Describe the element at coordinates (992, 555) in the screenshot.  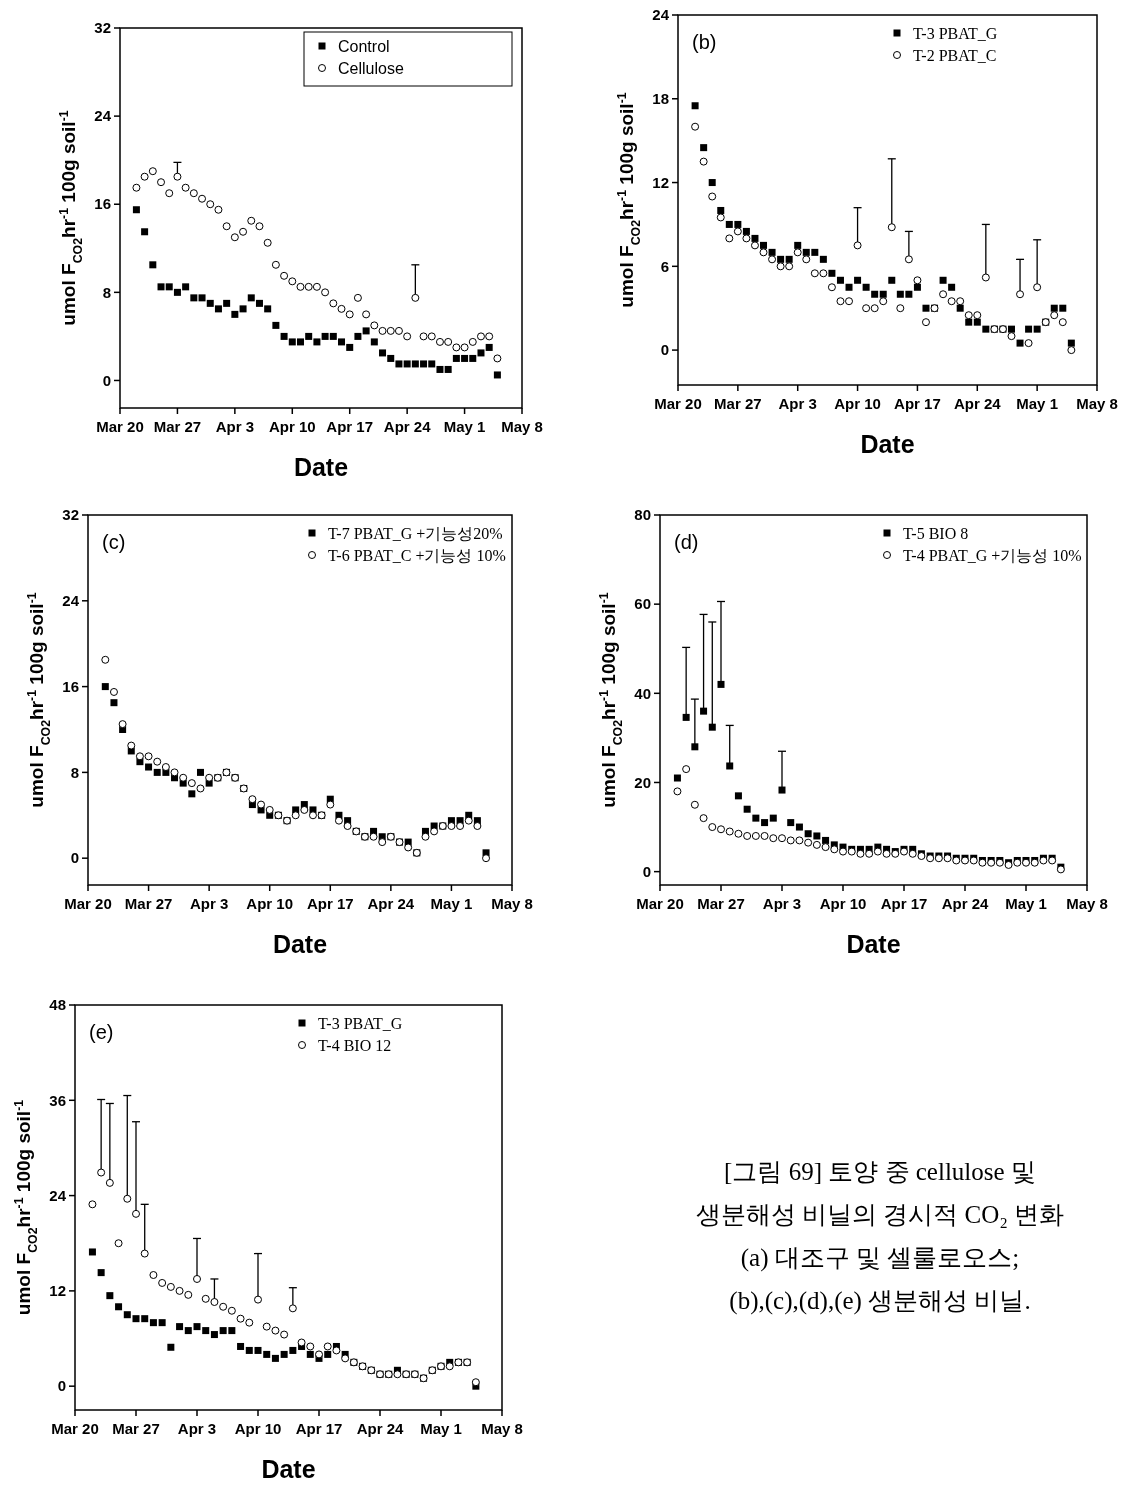
I see `legend-label: T-4 PBAT_G +기능성 10%` at that location.